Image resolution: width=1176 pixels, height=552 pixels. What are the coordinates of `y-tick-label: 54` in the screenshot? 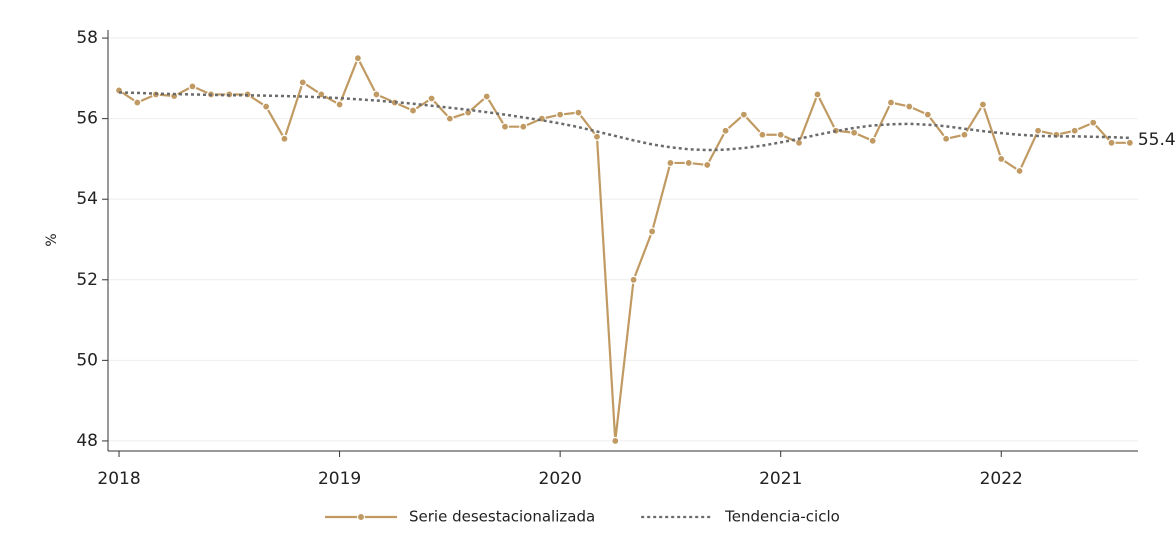 It's located at (87, 199).